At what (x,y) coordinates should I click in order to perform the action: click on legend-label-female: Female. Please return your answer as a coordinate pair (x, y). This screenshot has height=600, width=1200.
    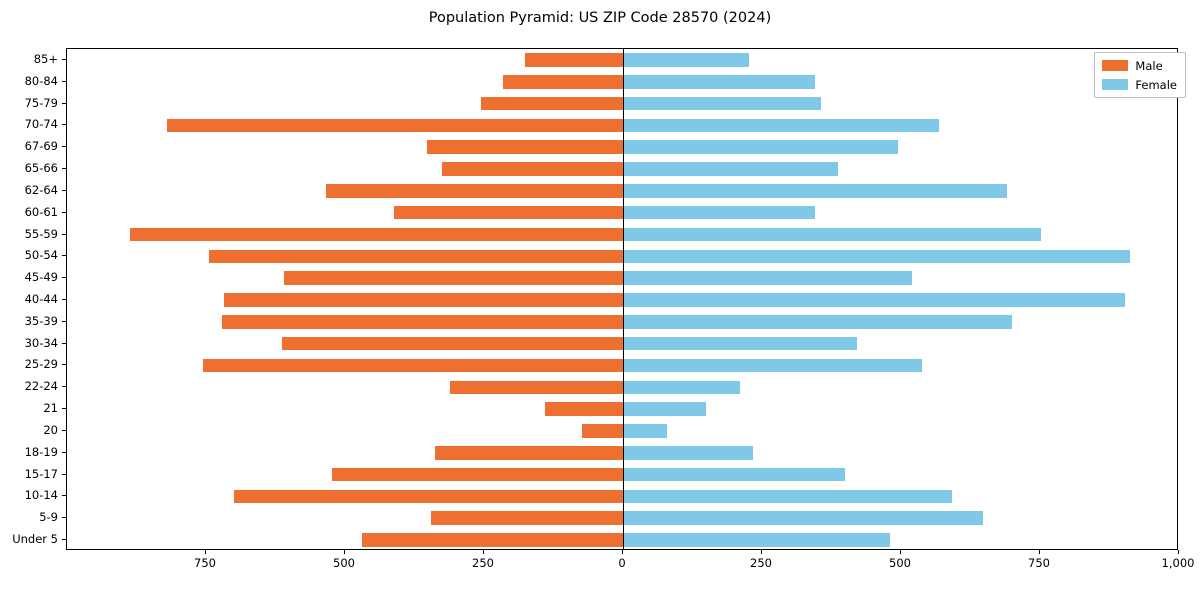
    Looking at the image, I should click on (1156, 84).